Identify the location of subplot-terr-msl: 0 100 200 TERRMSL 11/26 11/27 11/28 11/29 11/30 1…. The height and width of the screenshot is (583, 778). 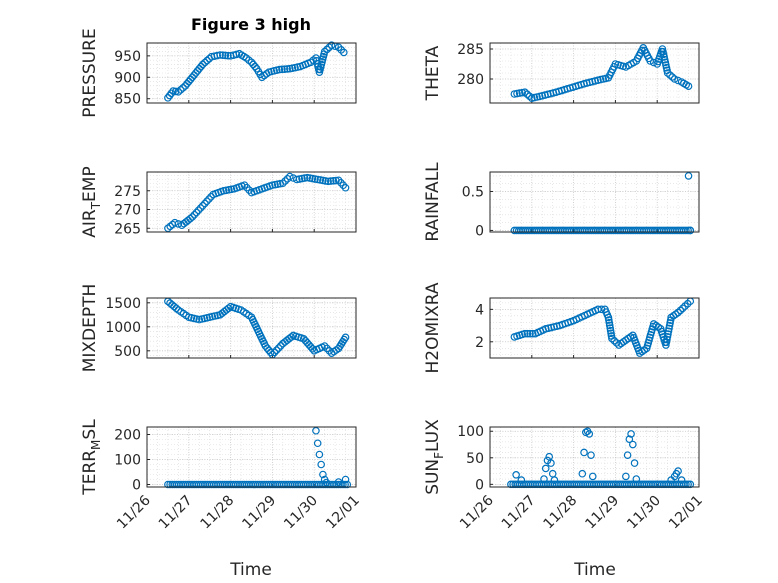
(221, 476).